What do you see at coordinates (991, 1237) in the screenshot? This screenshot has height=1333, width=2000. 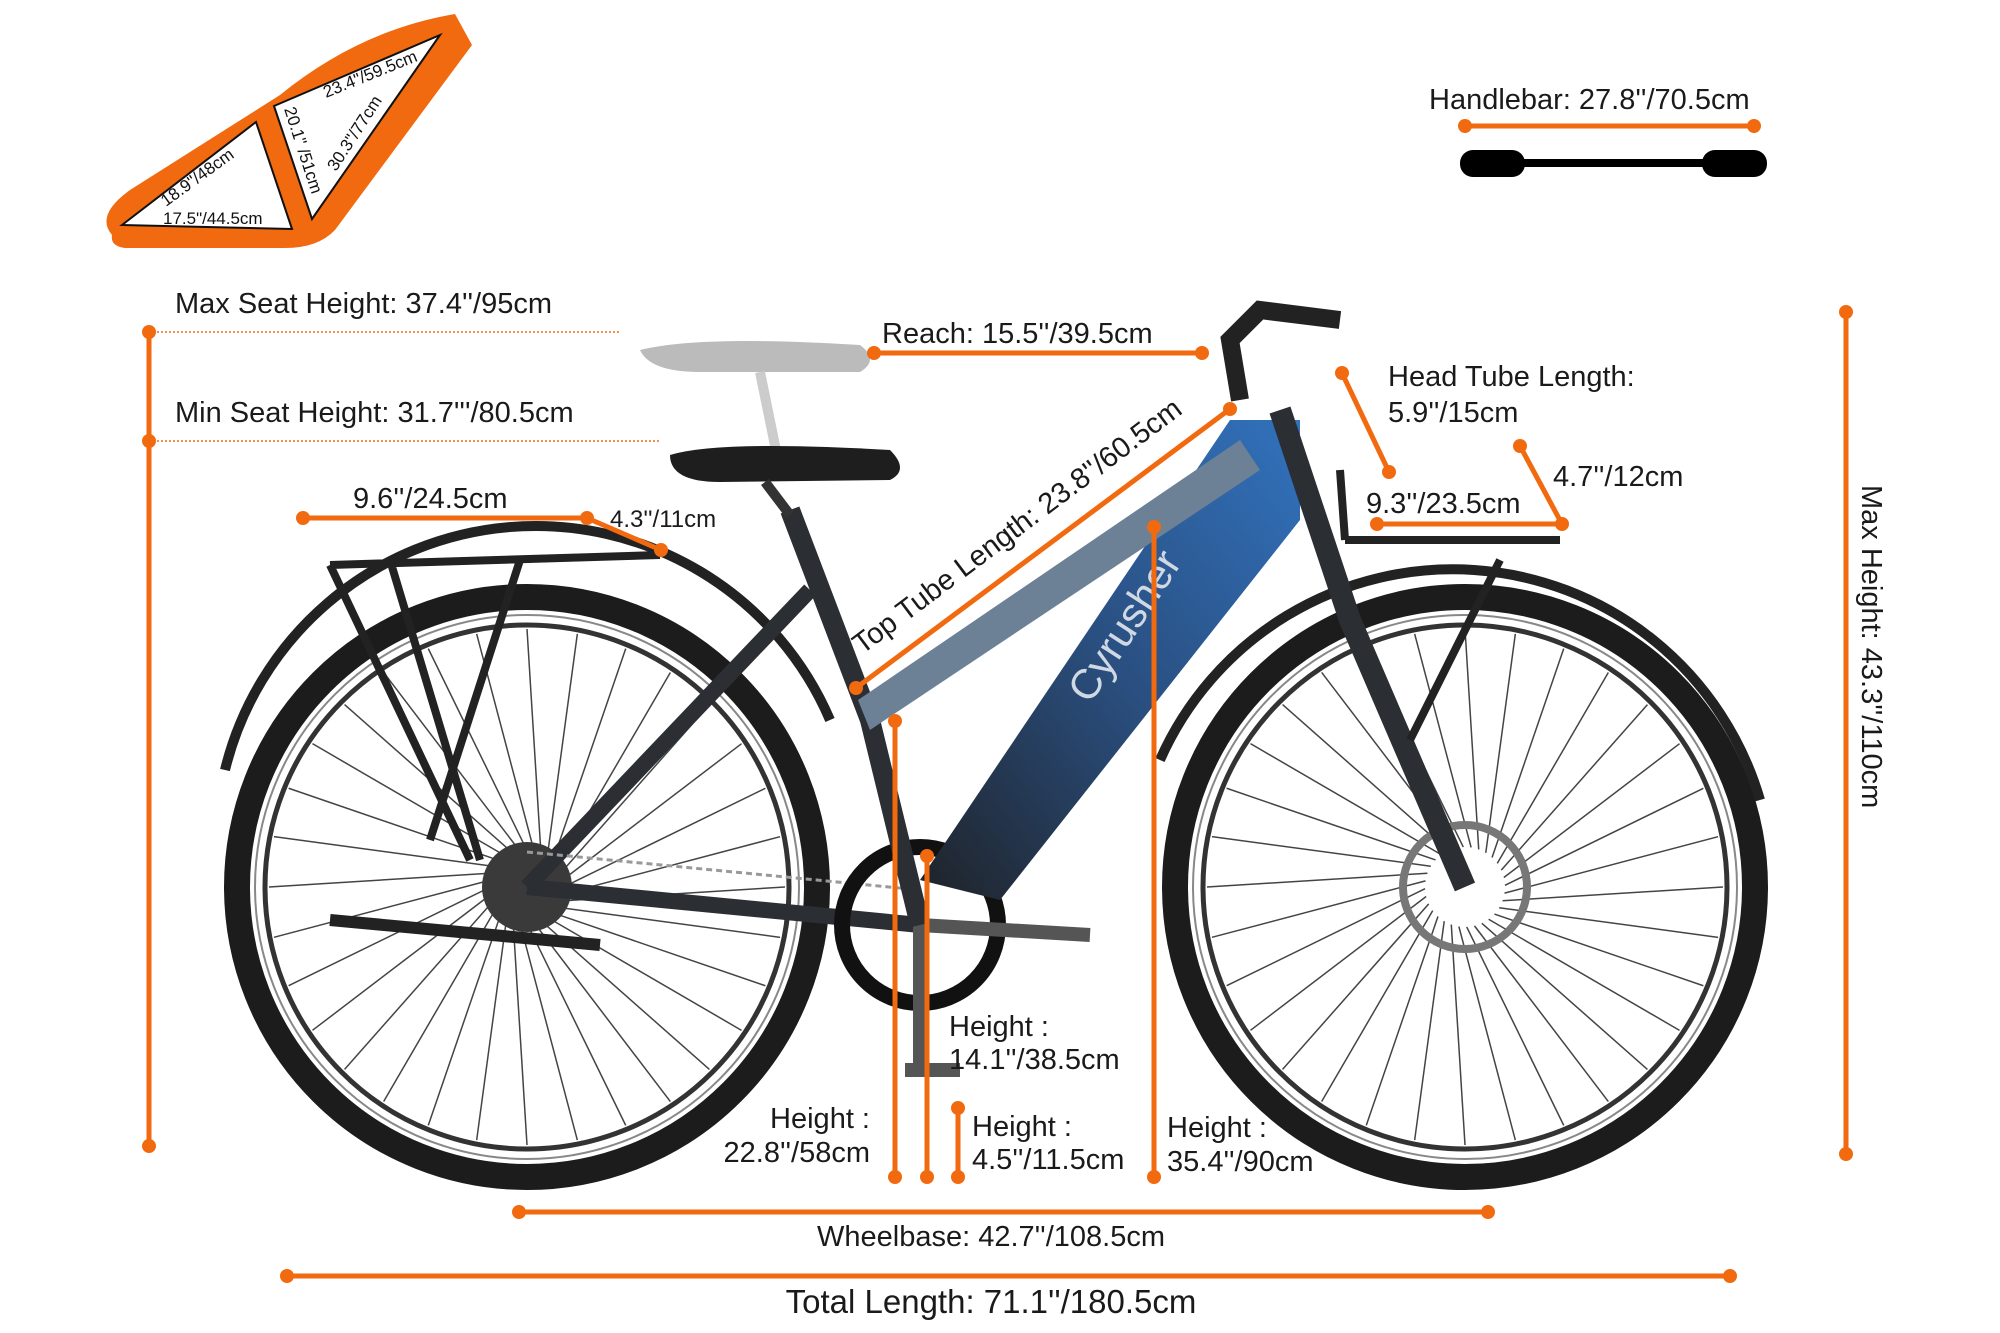 I see `wheelbase-label: Wheelbase: 42.7''/108.5cm` at bounding box center [991, 1237].